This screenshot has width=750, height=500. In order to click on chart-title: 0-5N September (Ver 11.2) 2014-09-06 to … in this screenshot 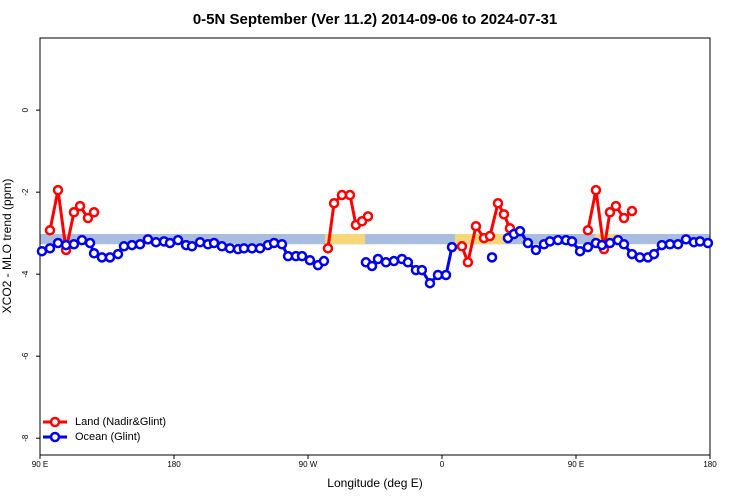, I will do `click(375, 19)`.